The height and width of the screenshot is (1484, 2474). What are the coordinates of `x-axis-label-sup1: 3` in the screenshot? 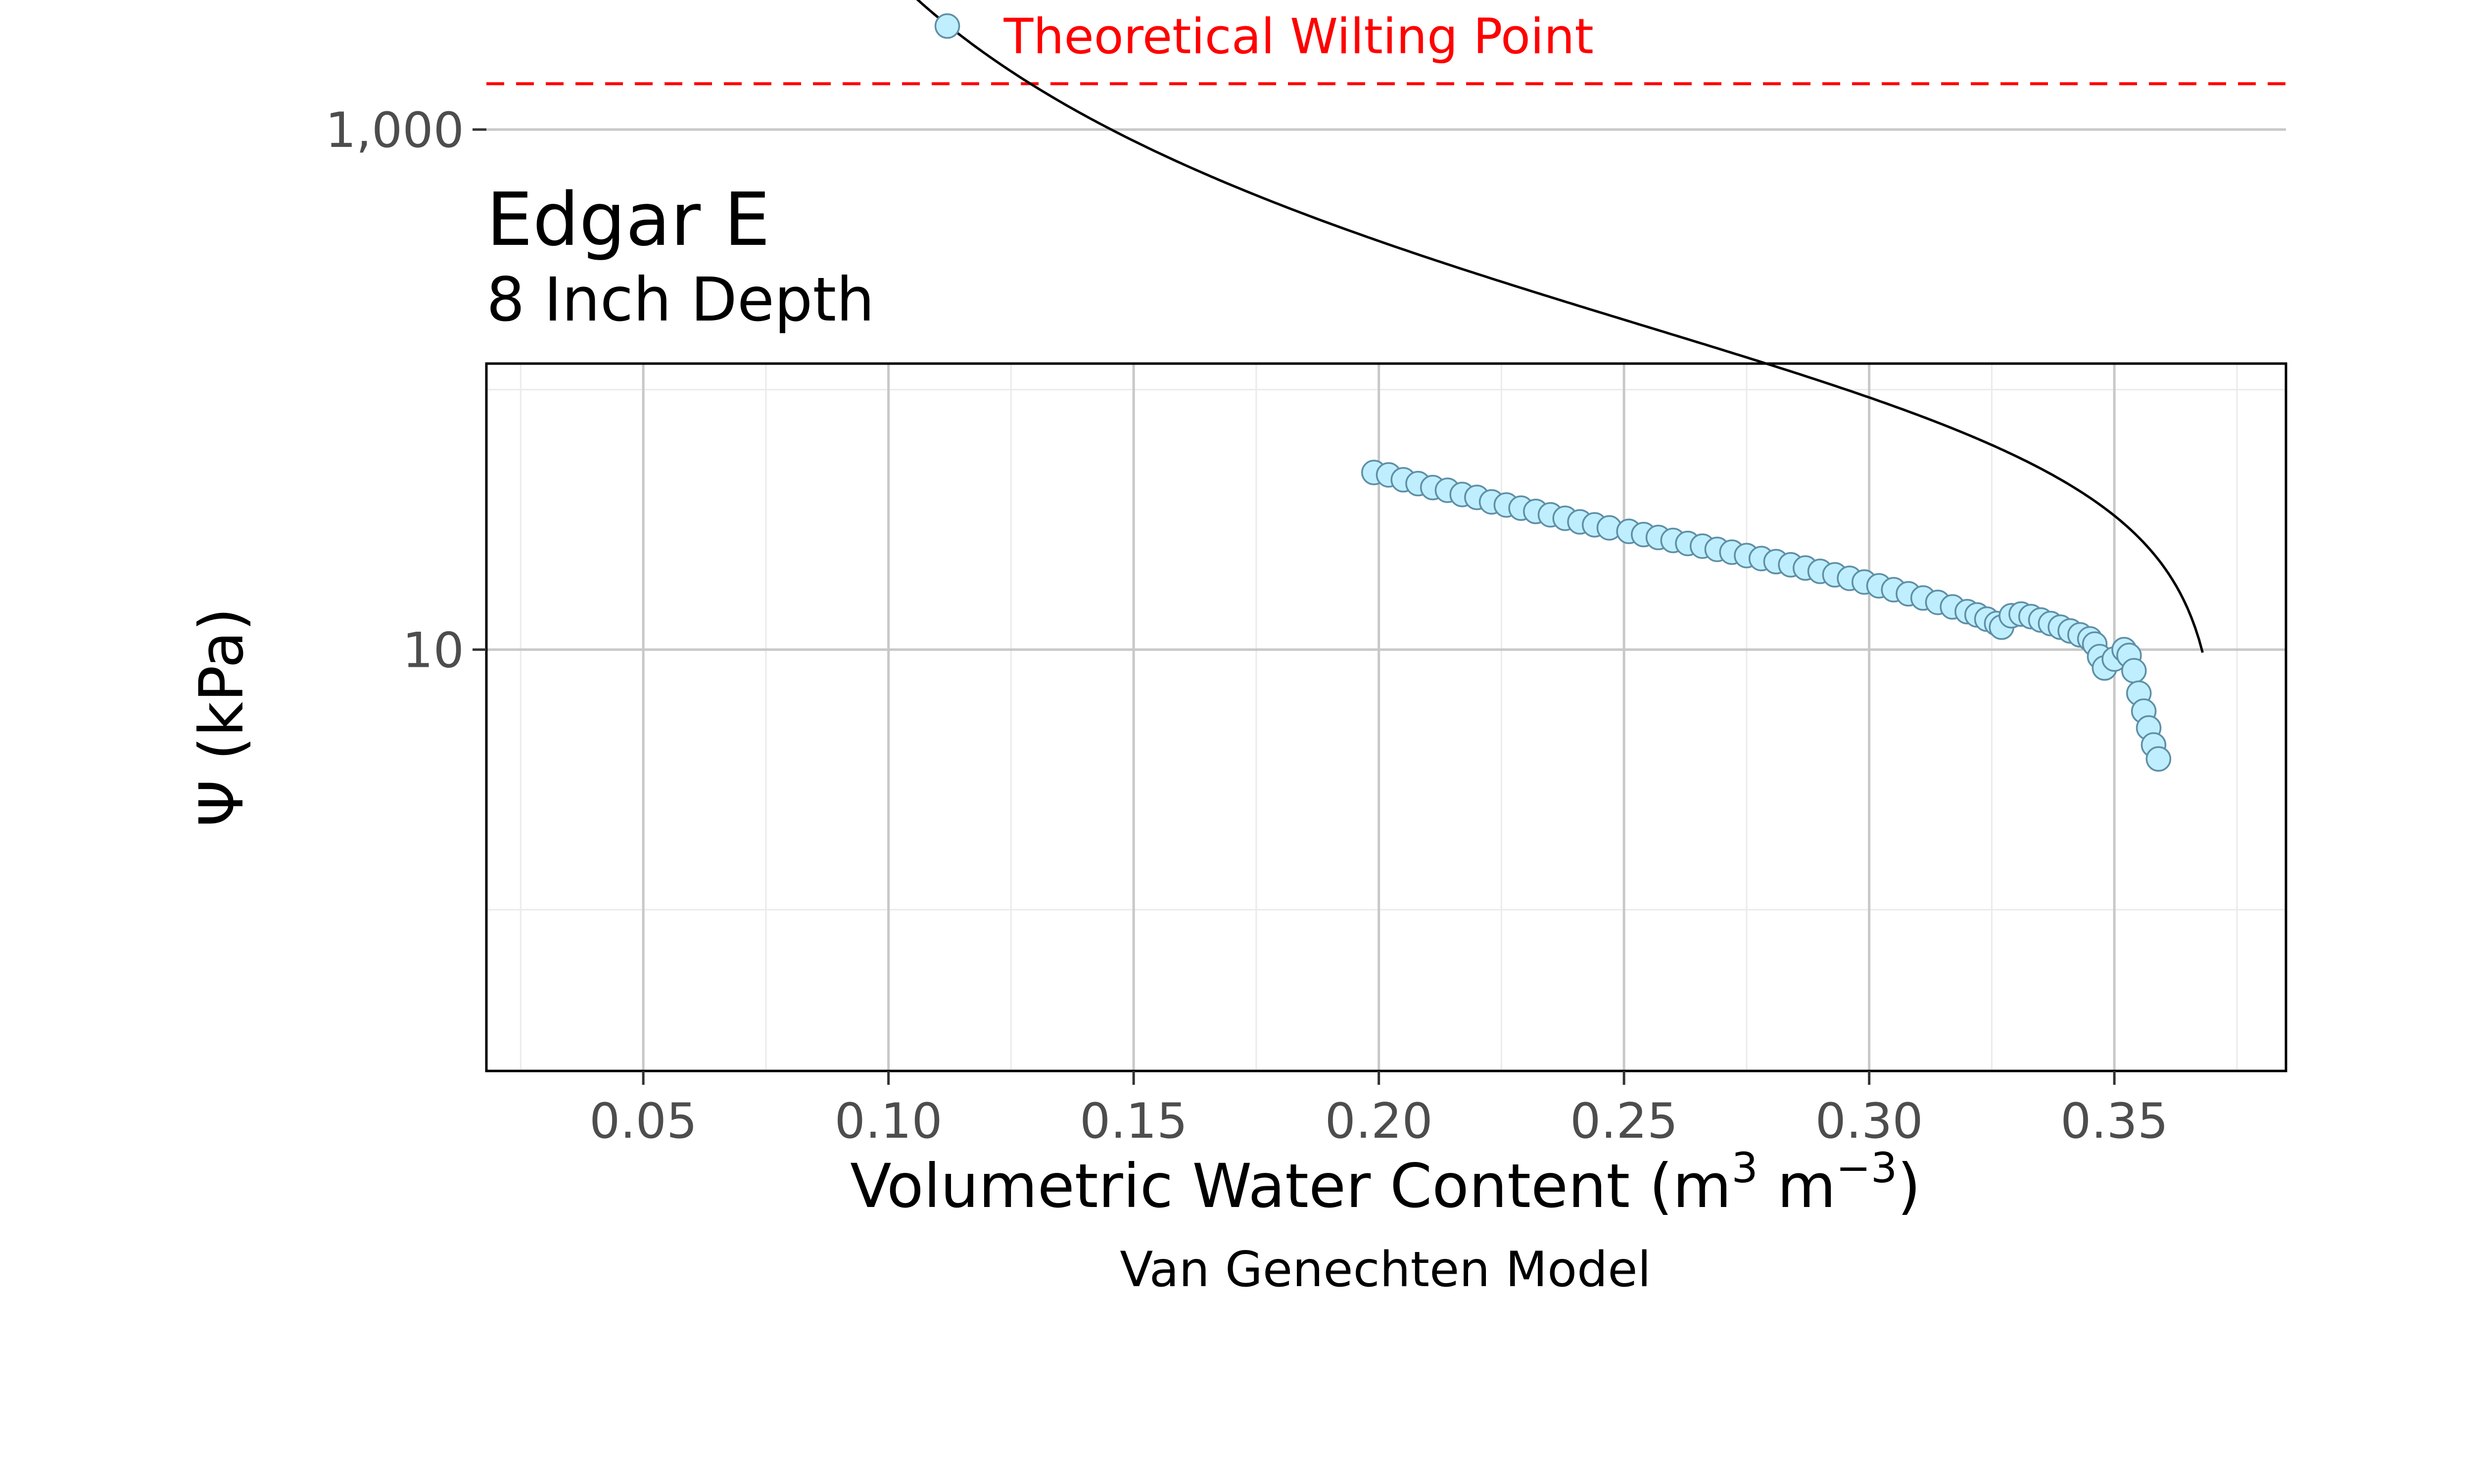 It's located at (1745, 1168).